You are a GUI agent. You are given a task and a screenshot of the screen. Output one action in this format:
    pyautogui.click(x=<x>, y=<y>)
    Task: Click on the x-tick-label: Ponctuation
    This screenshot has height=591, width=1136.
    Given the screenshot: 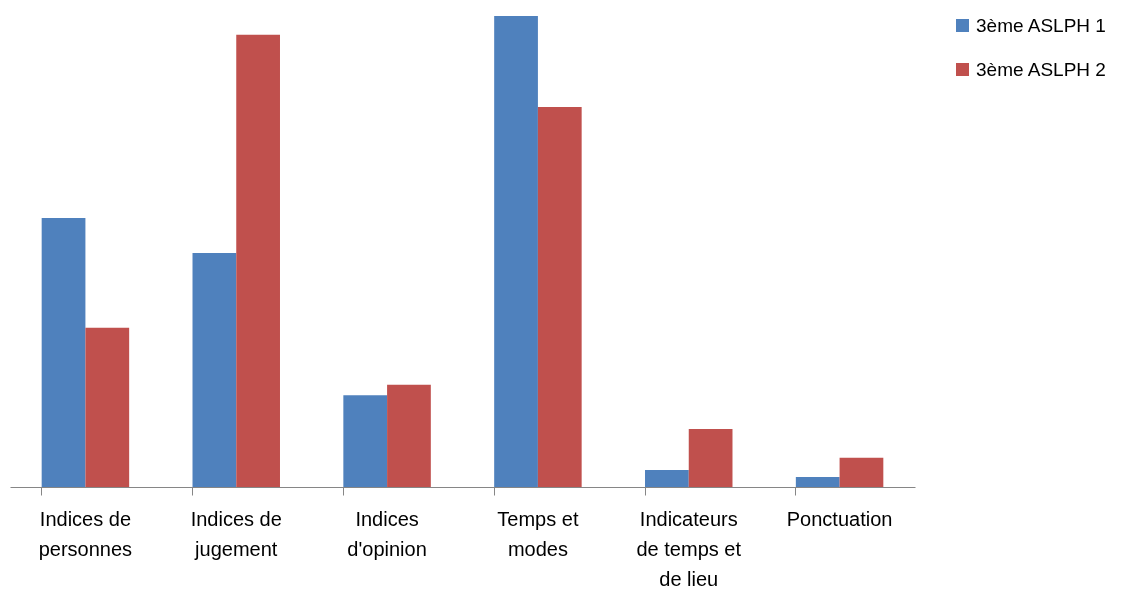 What is the action you would take?
    pyautogui.click(x=839, y=518)
    